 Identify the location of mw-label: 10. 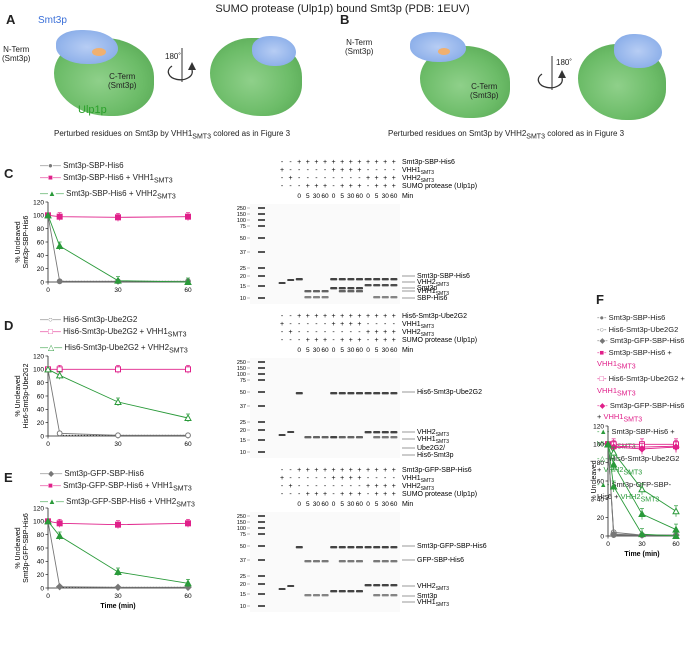
(243, 299).